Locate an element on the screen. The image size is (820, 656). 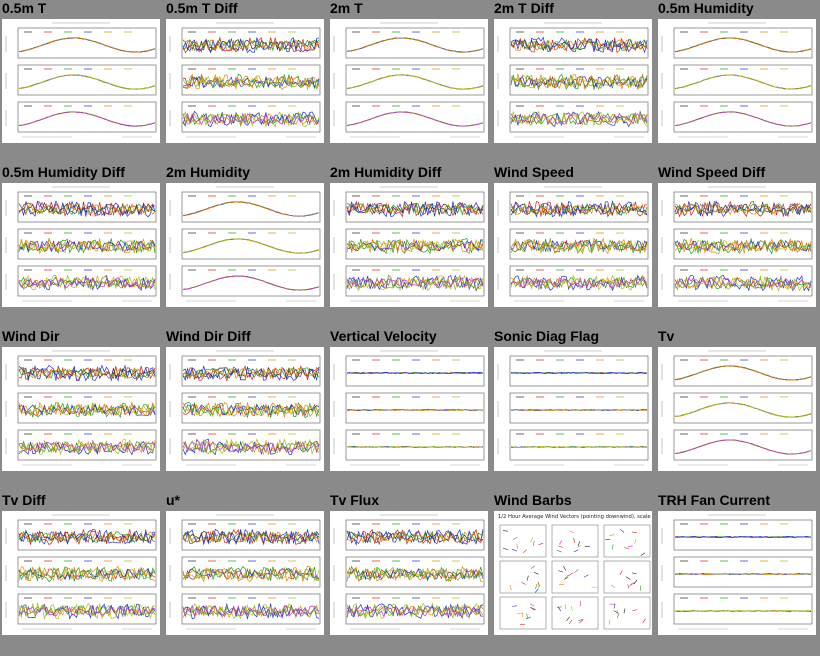
plot-card-tv-flux: Tv Flux is located at coordinates (408, 573).